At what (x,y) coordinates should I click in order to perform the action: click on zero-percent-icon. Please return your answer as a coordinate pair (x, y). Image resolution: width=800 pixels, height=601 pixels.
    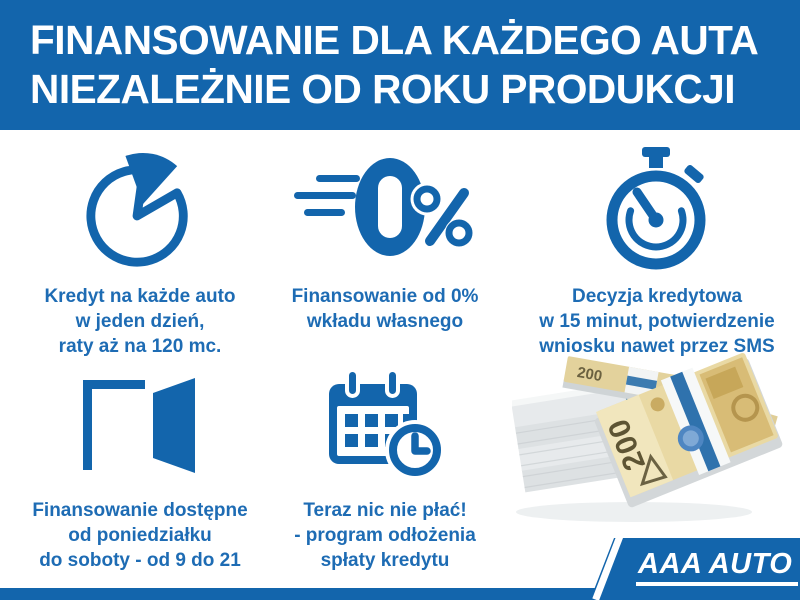
    Looking at the image, I should click on (385, 211).